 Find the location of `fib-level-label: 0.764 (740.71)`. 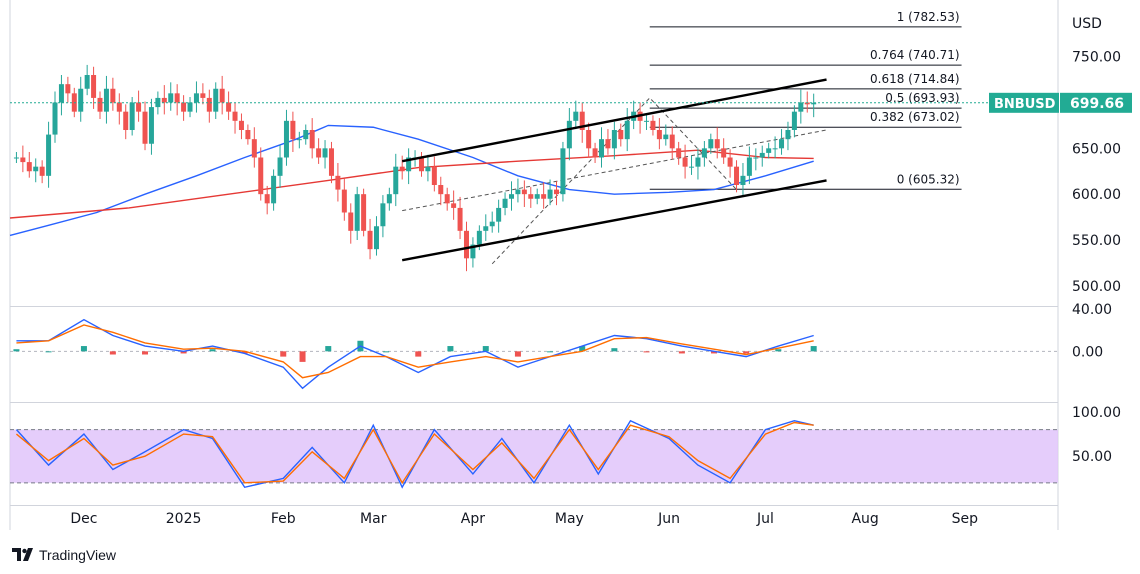

fib-level-label: 0.764 (740.71) is located at coordinates (915, 55).